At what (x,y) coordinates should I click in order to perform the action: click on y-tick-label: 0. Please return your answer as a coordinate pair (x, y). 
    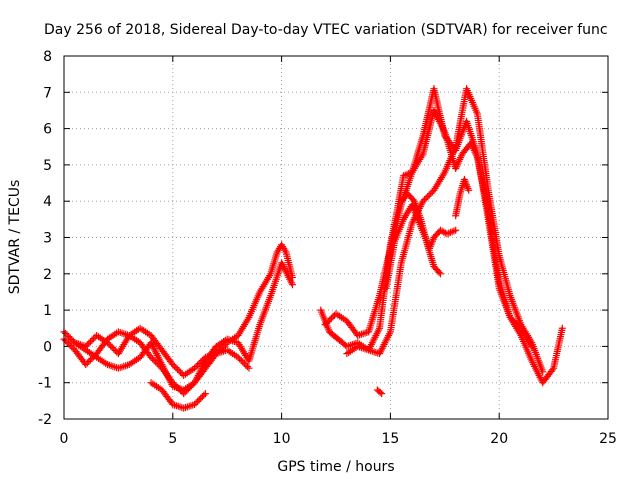
    Looking at the image, I should click on (47, 347).